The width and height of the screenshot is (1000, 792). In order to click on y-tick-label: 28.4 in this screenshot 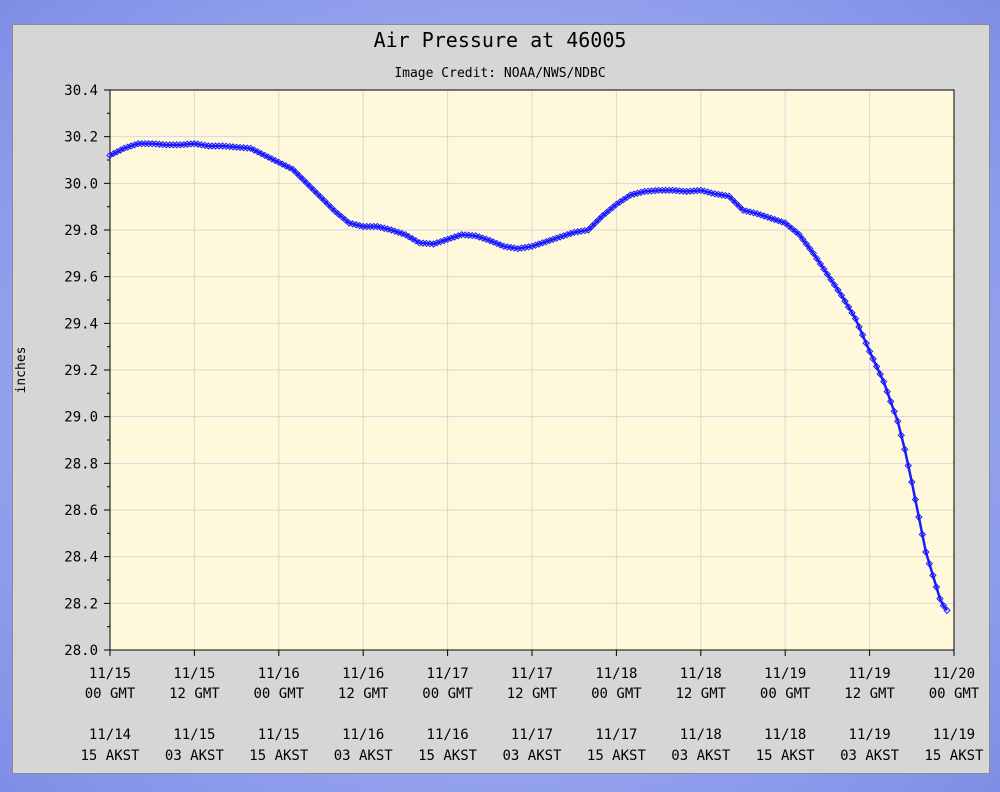, I will do `click(81, 558)`.